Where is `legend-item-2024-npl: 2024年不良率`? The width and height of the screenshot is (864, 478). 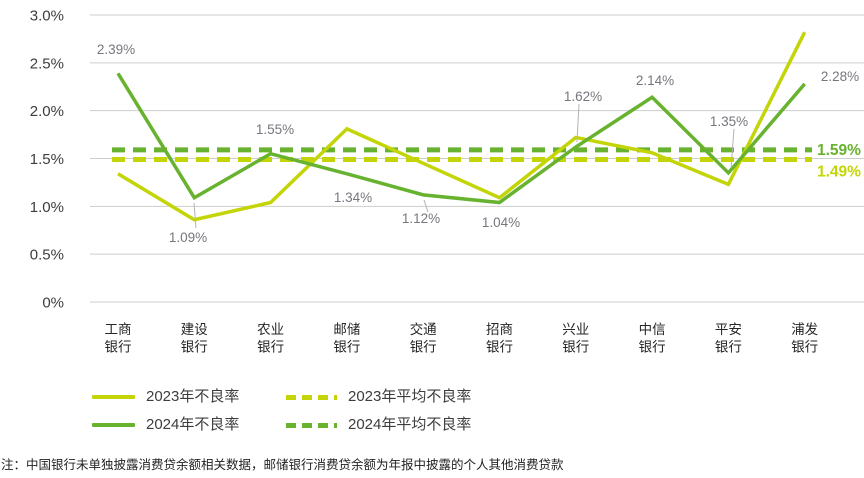
legend-item-2024-npl: 2024年不良率 is located at coordinates (165, 425).